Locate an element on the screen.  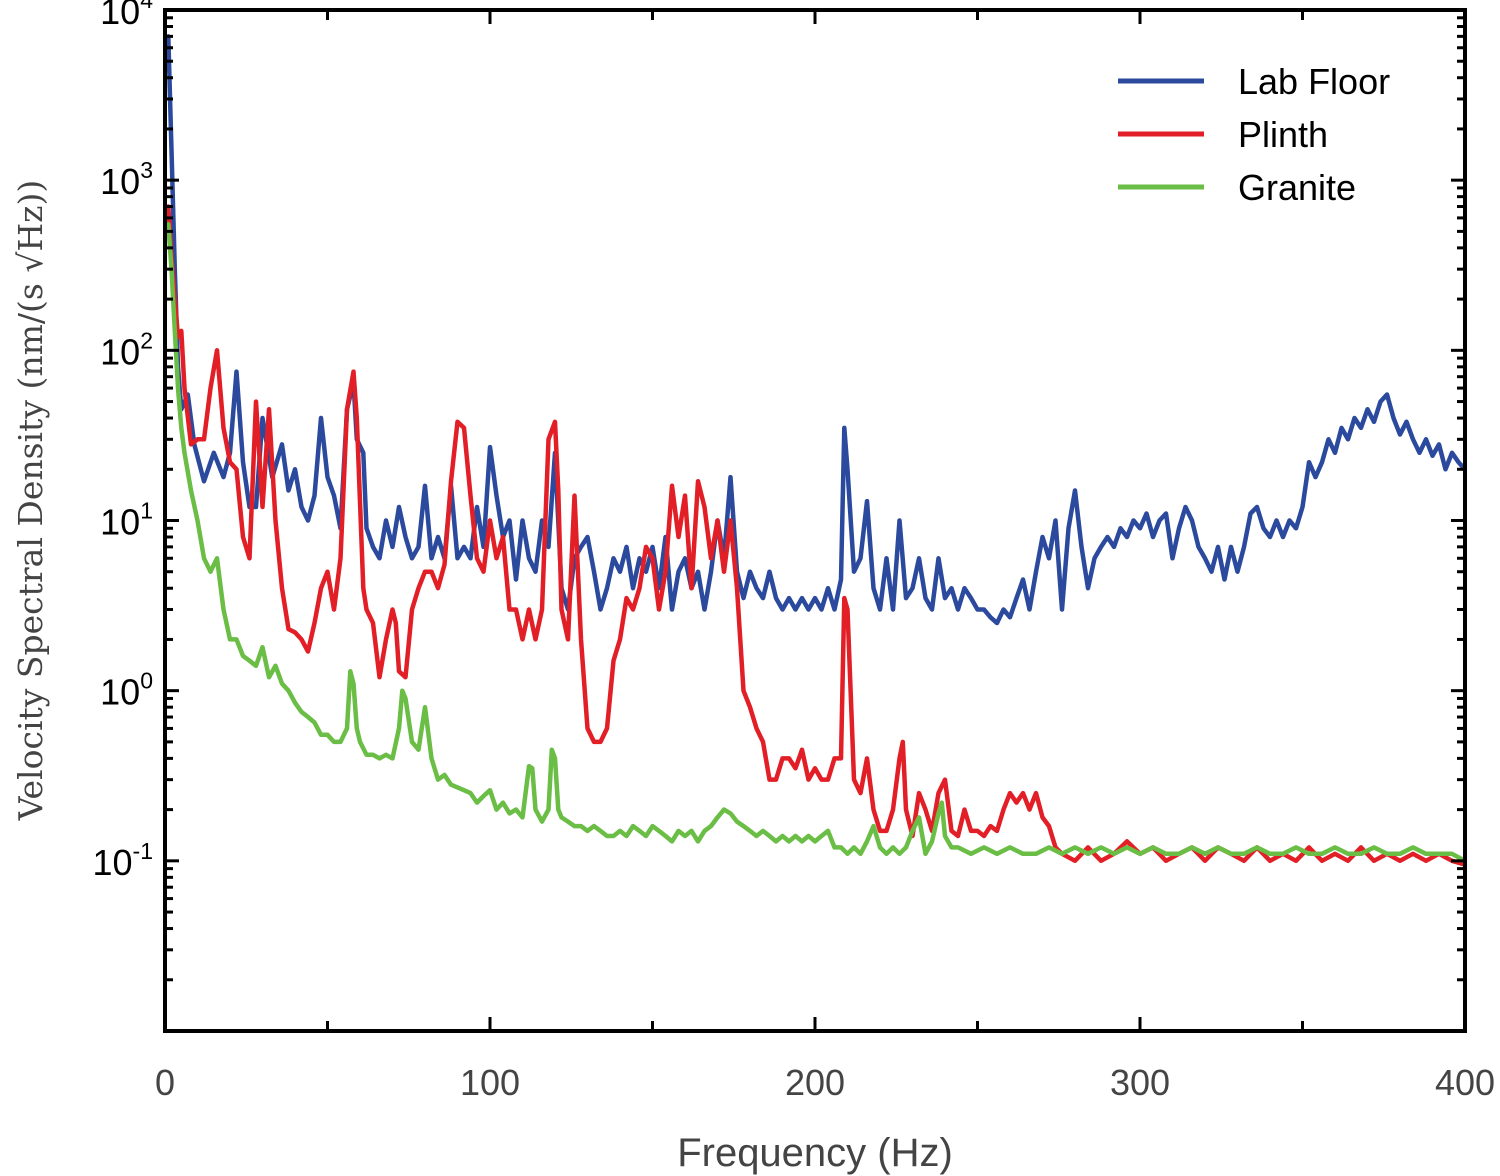
y-tick-label: 104 is located at coordinates (126, 16).